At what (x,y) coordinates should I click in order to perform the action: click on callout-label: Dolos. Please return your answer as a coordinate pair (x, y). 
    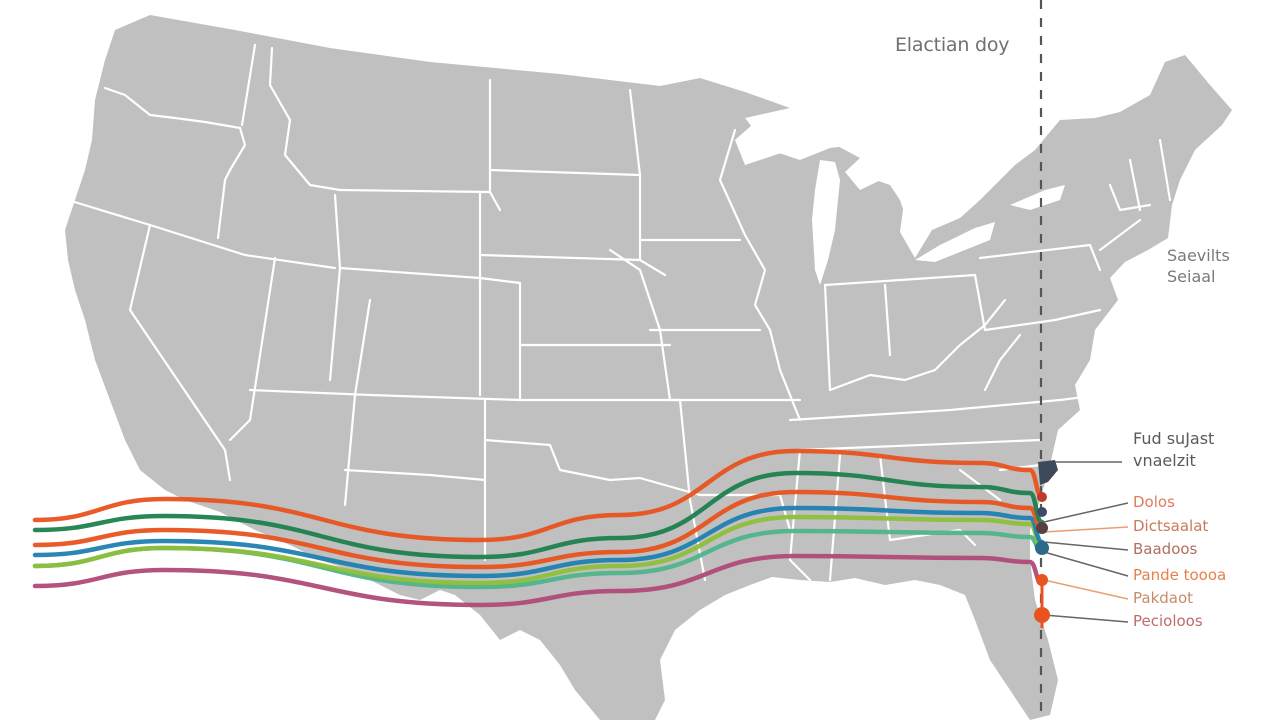
    Looking at the image, I should click on (1154, 502).